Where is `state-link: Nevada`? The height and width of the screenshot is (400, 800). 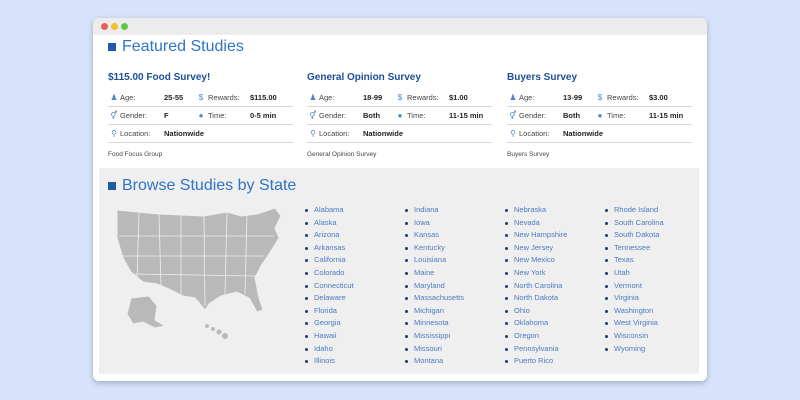
state-link: Nevada is located at coordinates (536, 223).